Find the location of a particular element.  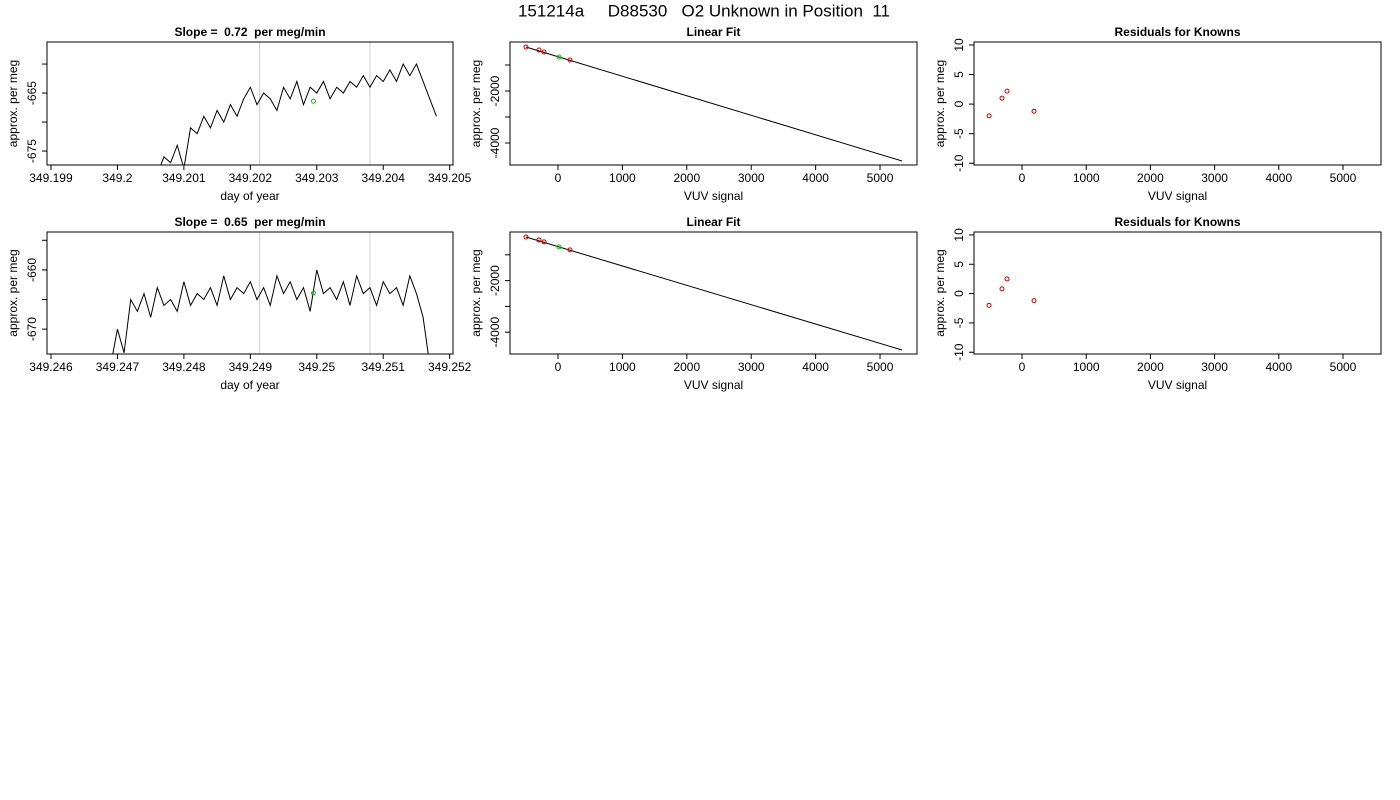

y-tick-label: -675 is located at coordinates (32, 151).